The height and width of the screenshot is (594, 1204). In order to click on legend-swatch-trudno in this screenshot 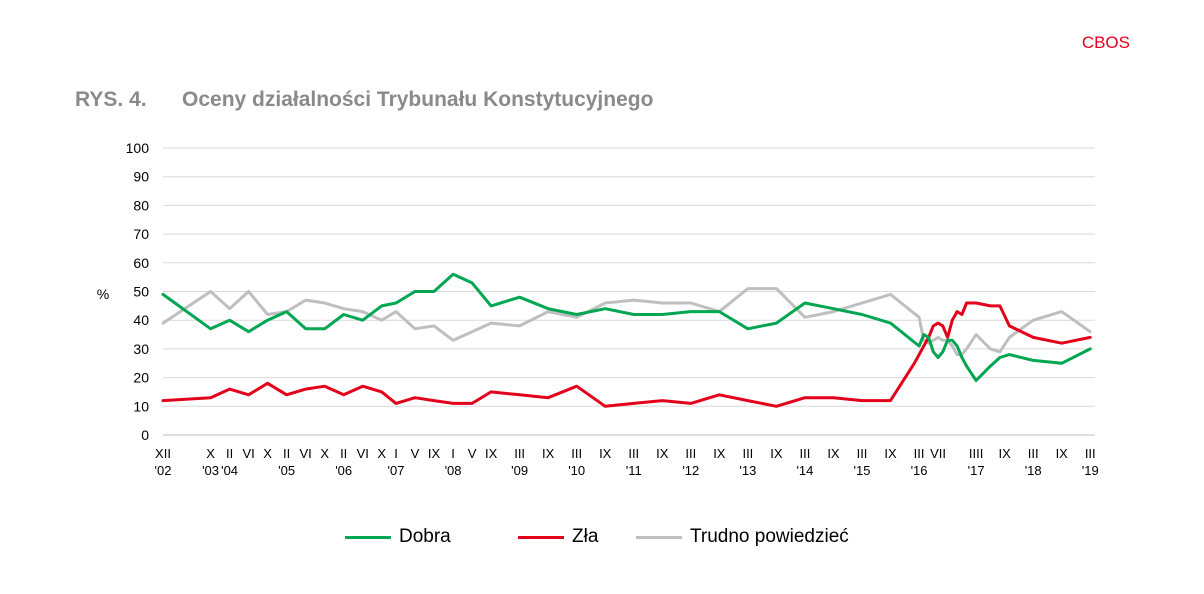, I will do `click(659, 537)`.